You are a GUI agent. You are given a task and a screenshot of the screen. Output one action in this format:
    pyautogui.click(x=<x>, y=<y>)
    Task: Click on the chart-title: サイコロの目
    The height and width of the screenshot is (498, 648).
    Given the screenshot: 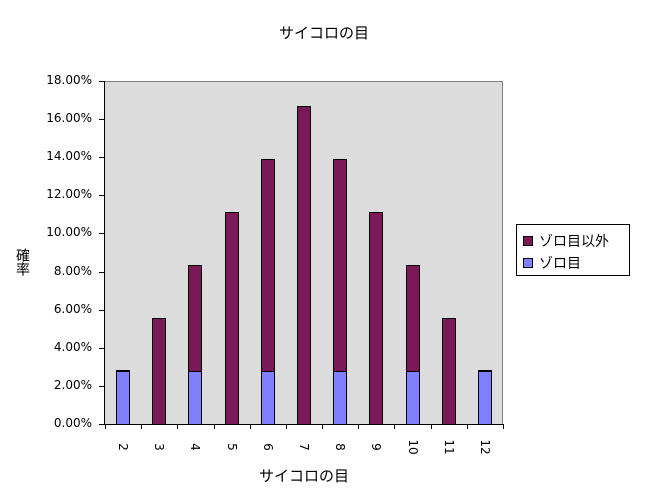 What is the action you would take?
    pyautogui.click(x=323, y=33)
    